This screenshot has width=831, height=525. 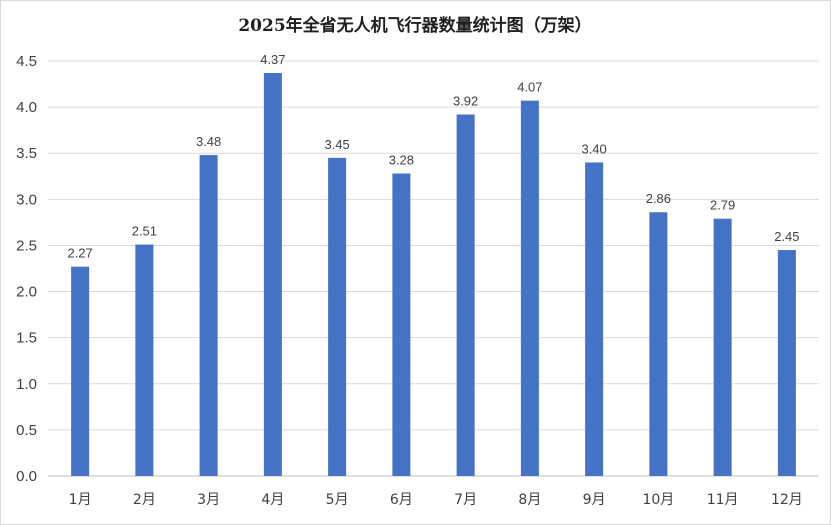 What do you see at coordinates (658, 500) in the screenshot?
I see `x-tick-label: 10月` at bounding box center [658, 500].